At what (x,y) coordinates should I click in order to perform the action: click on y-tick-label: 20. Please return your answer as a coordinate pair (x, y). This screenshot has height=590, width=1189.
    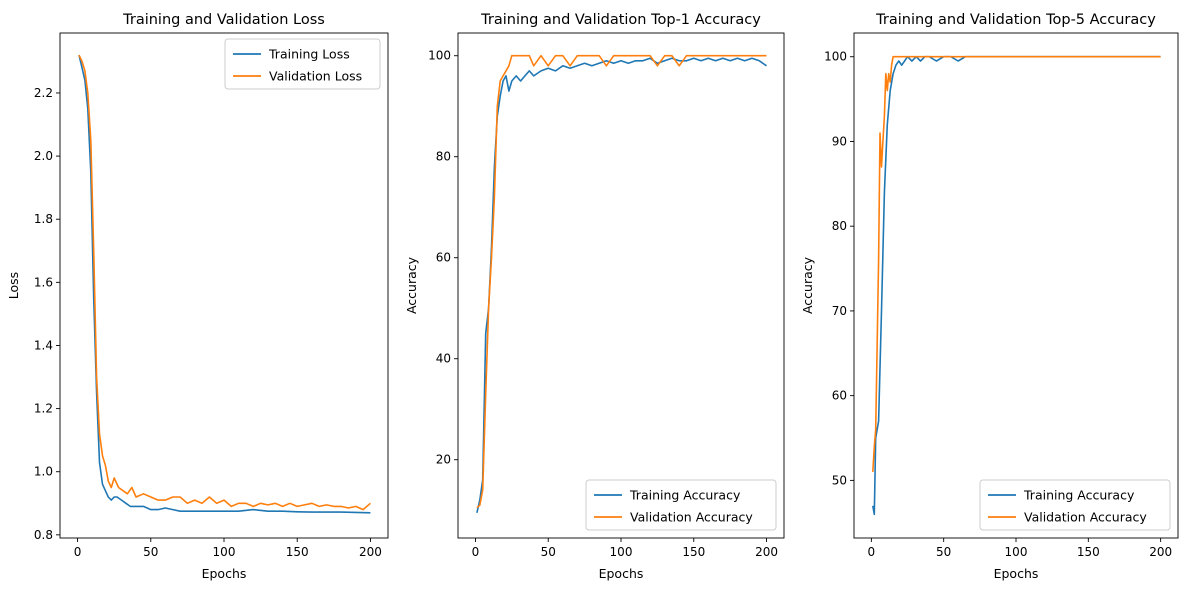
    Looking at the image, I should click on (443, 460).